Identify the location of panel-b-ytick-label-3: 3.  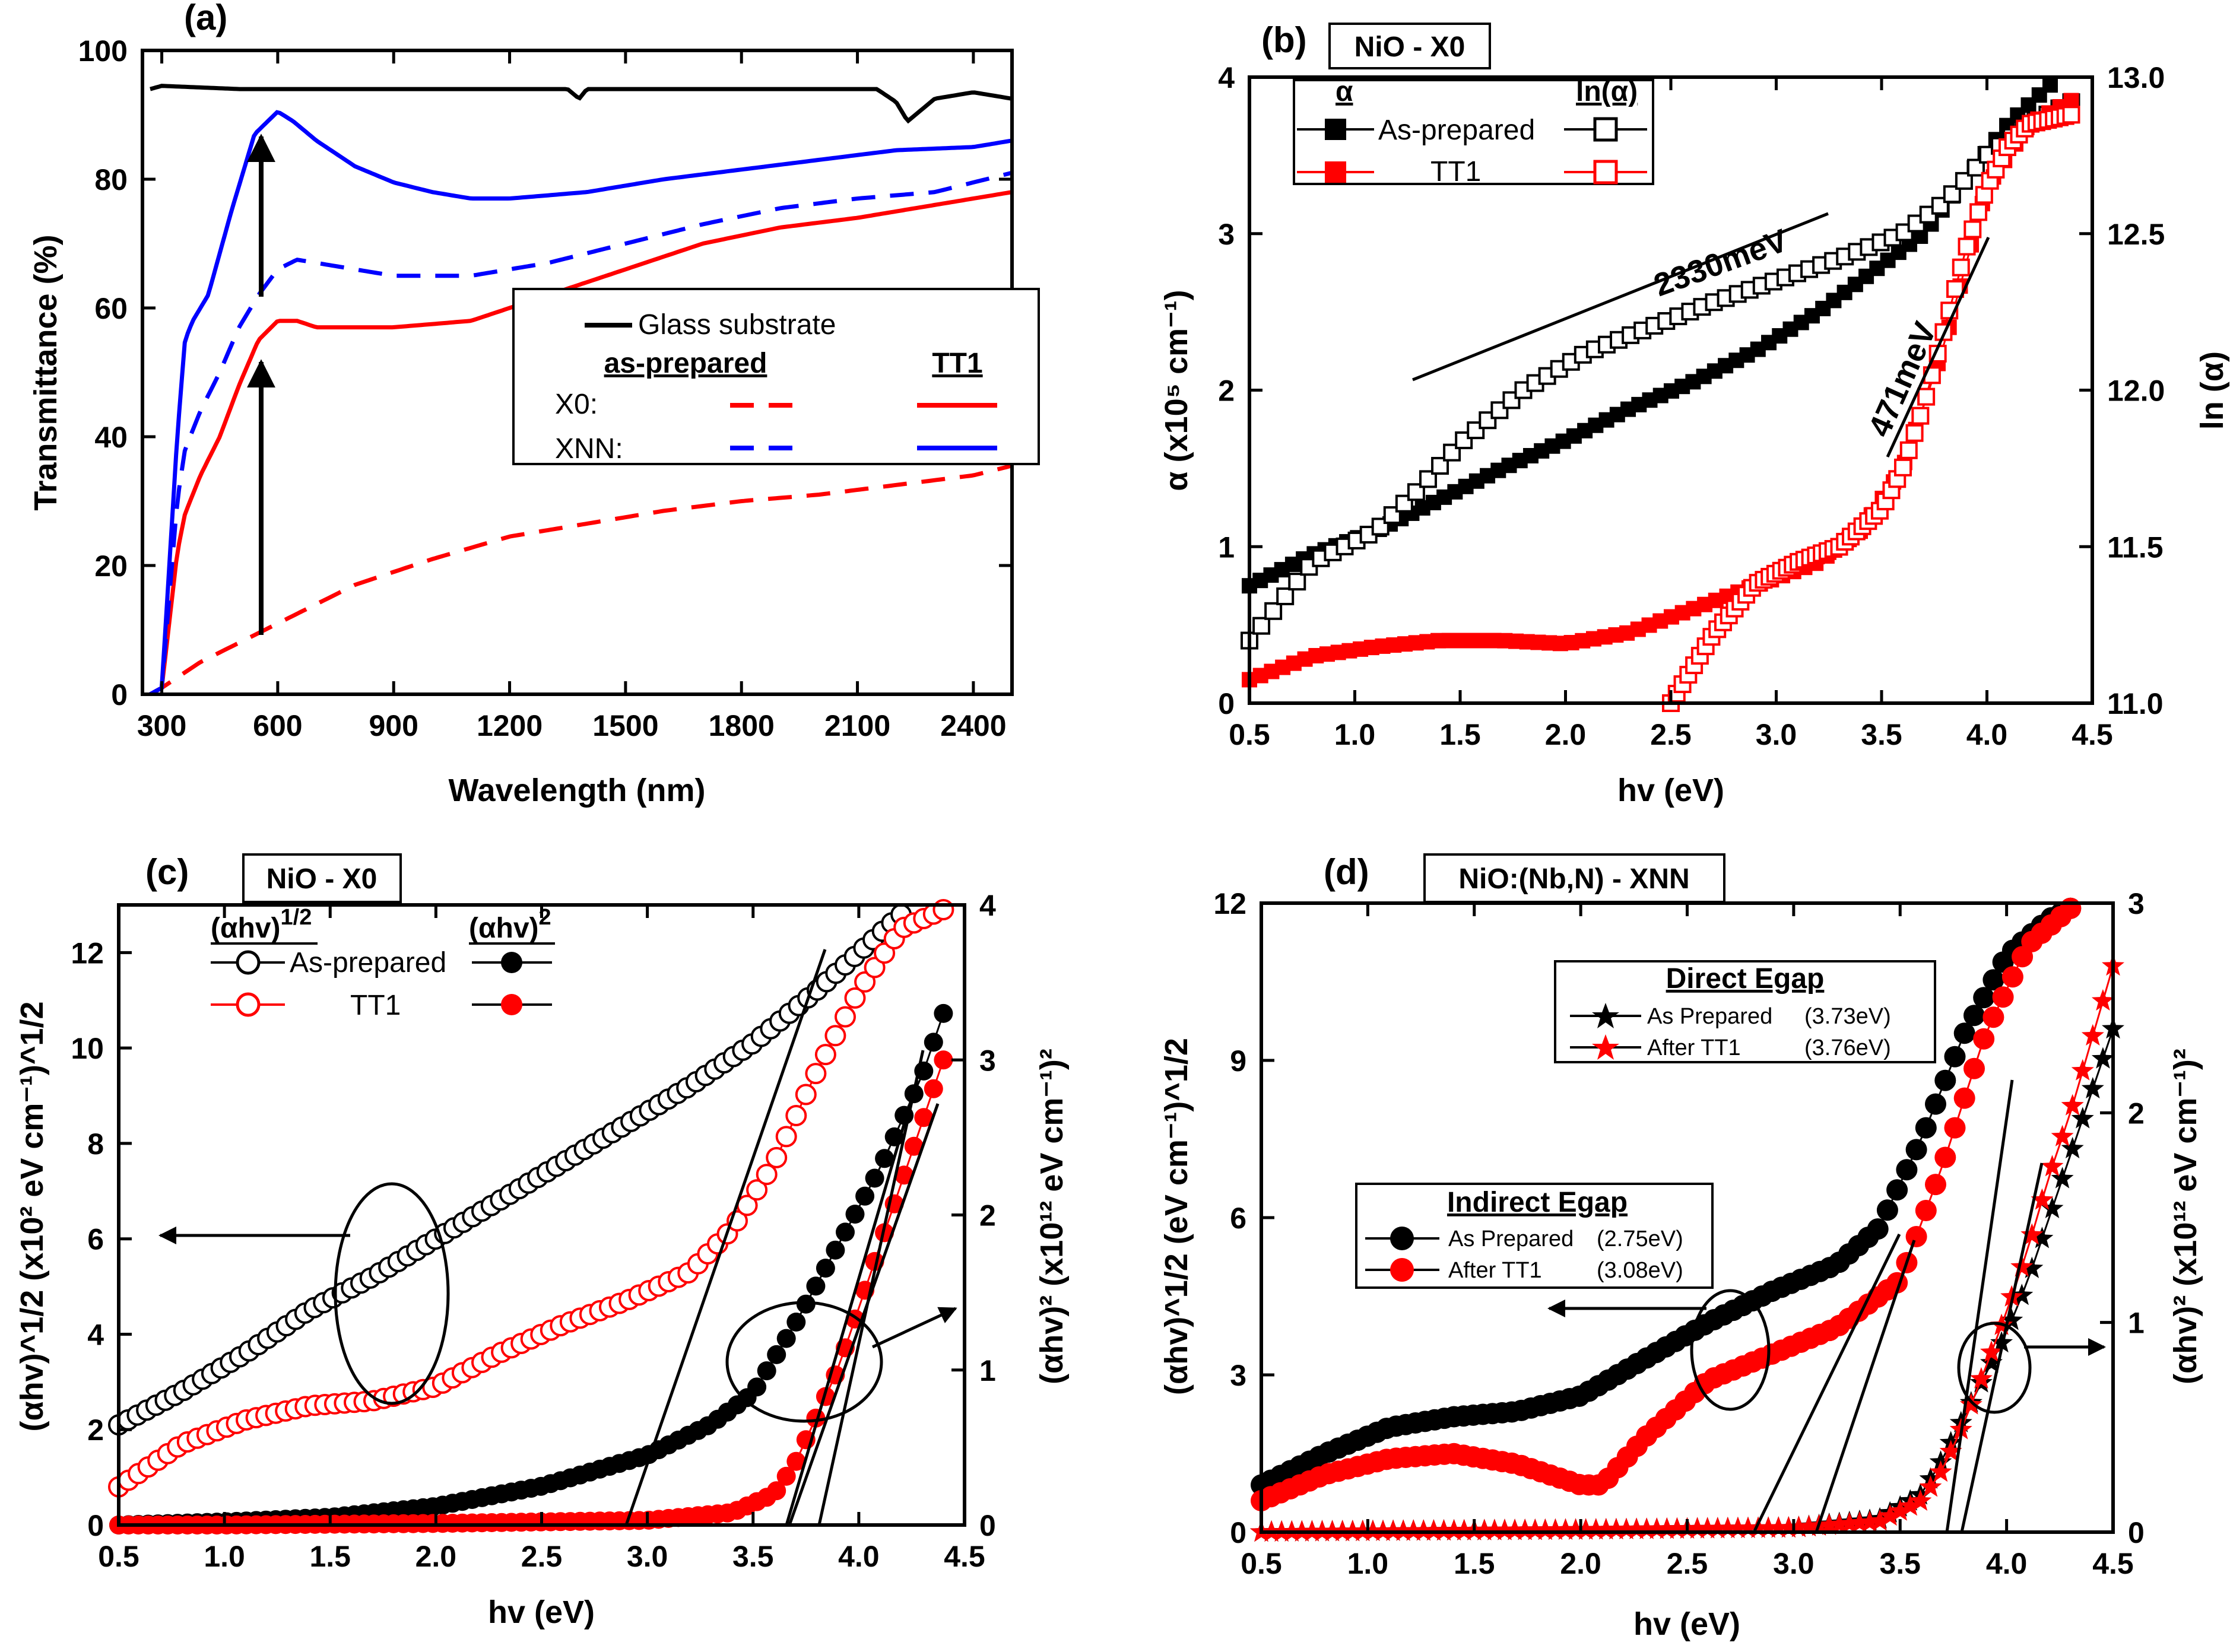
(1226, 234).